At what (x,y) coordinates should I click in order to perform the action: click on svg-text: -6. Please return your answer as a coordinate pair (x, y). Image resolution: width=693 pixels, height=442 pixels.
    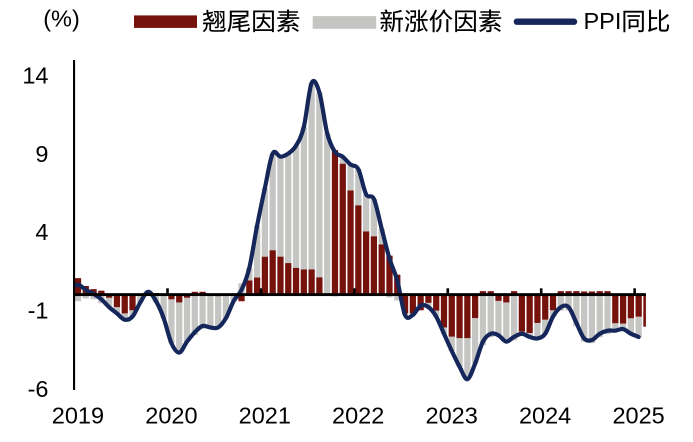
    Looking at the image, I should click on (38, 389).